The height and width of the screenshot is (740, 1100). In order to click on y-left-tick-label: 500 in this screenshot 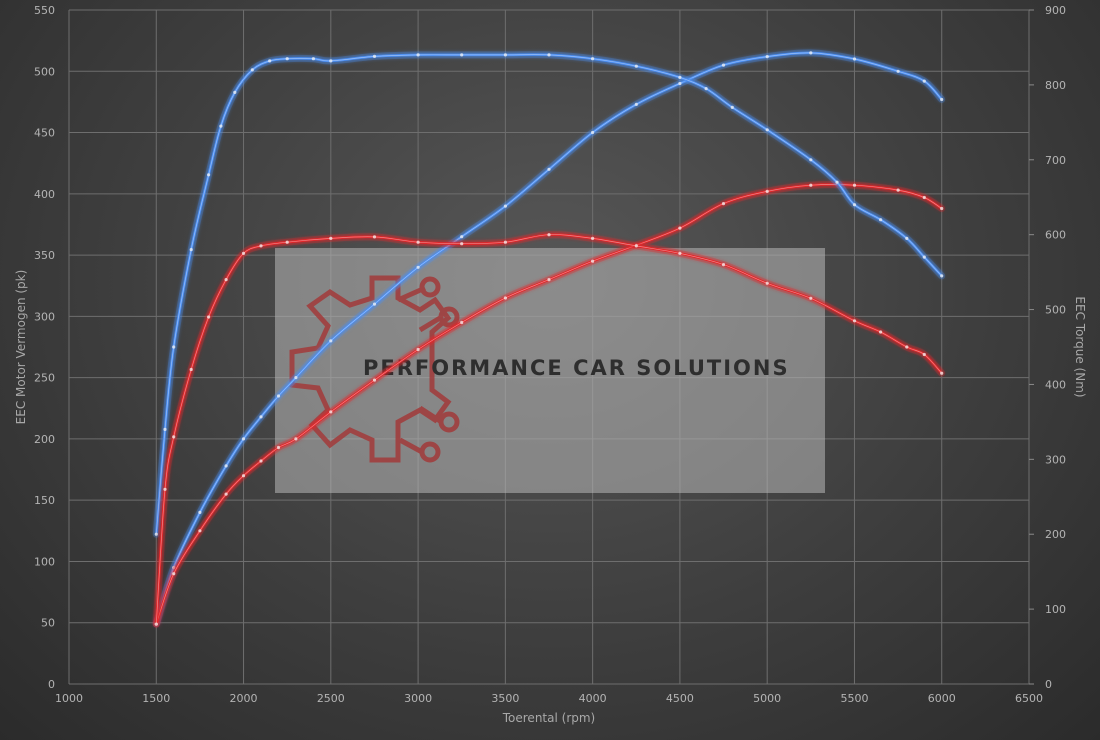, I will do `click(44, 71)`.